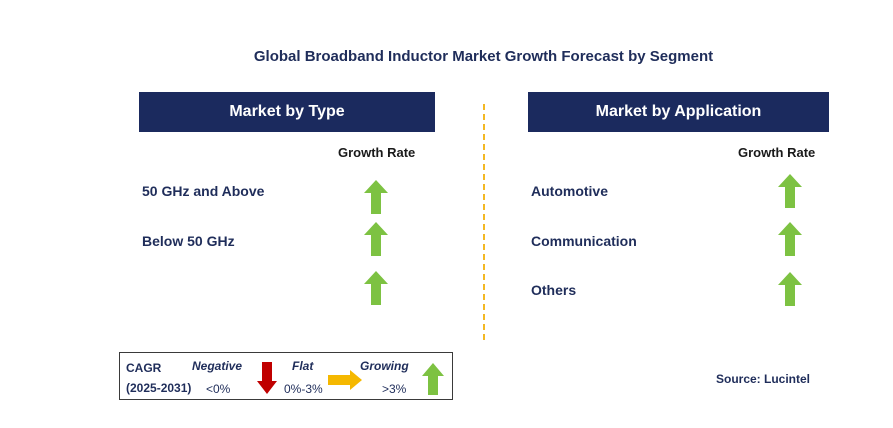  What do you see at coordinates (384, 366) in the screenshot?
I see `growing-label: Growing` at bounding box center [384, 366].